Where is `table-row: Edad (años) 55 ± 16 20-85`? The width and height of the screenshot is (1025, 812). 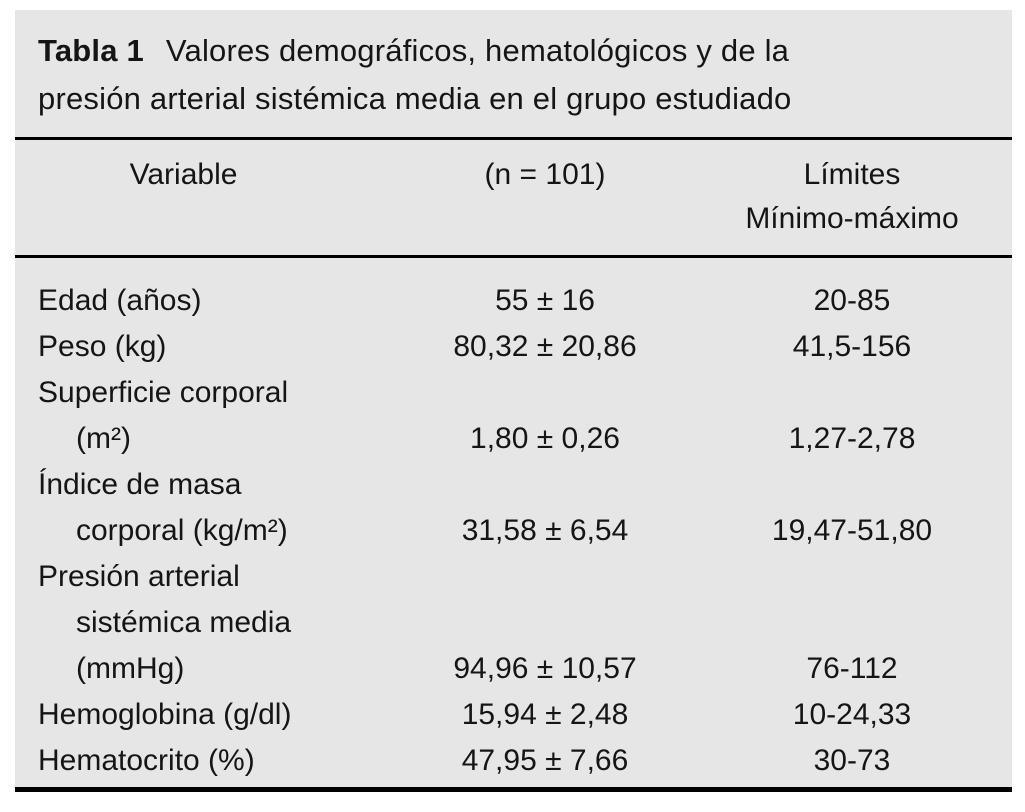
table-row: Edad (años) 55 ± 16 20-85 is located at coordinates (513, 301).